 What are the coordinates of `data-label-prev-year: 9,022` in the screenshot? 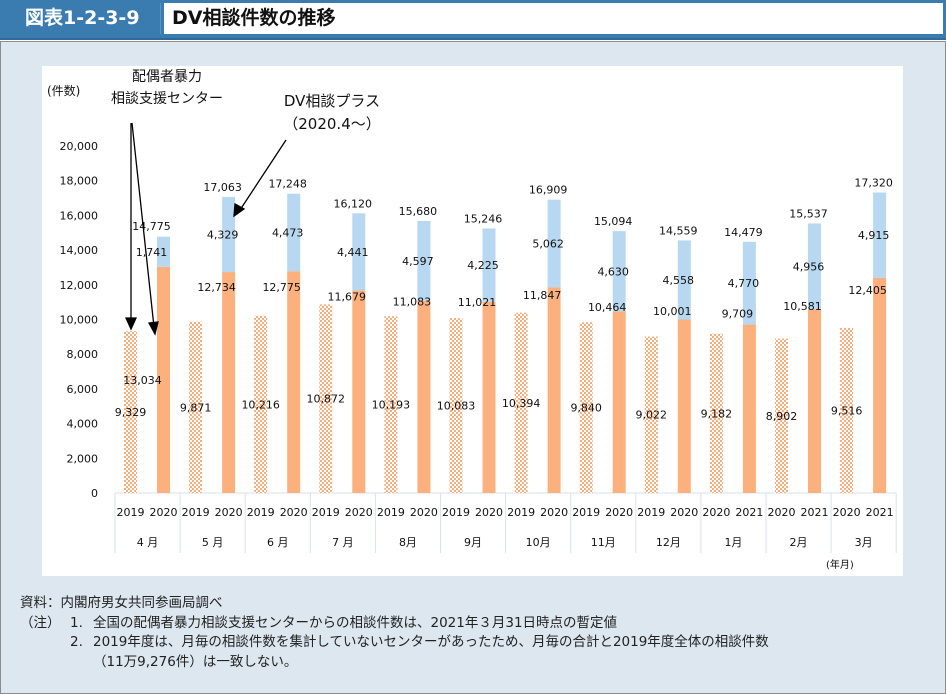 It's located at (652, 415).